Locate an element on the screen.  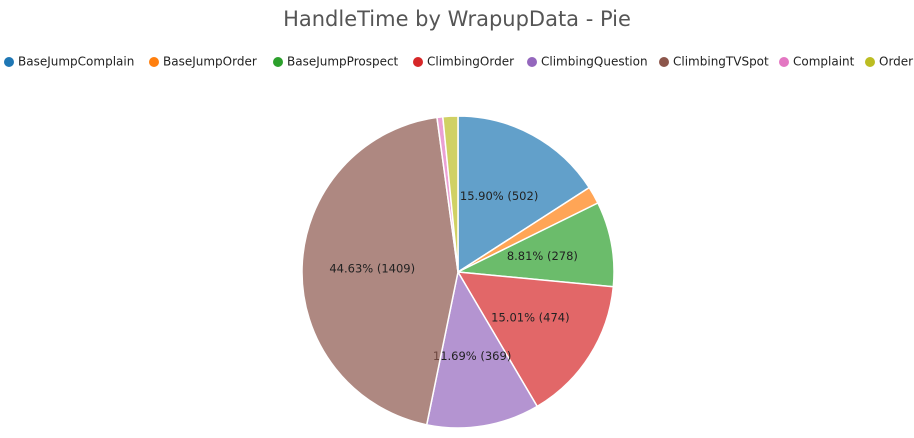
value-label: 8.81% (278) is located at coordinates (542, 256).